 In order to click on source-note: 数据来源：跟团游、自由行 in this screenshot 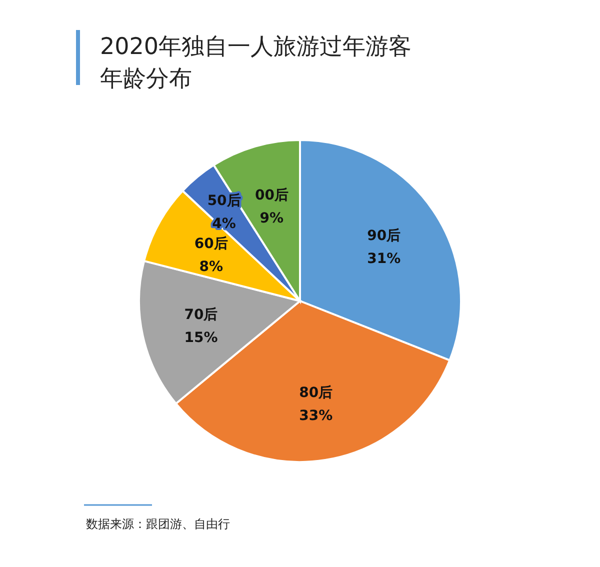, I will do `click(158, 524)`.